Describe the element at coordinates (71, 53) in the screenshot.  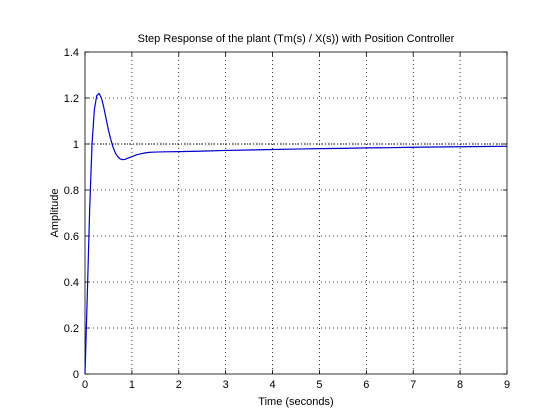
I see `y-tick-label: 1.4` at that location.